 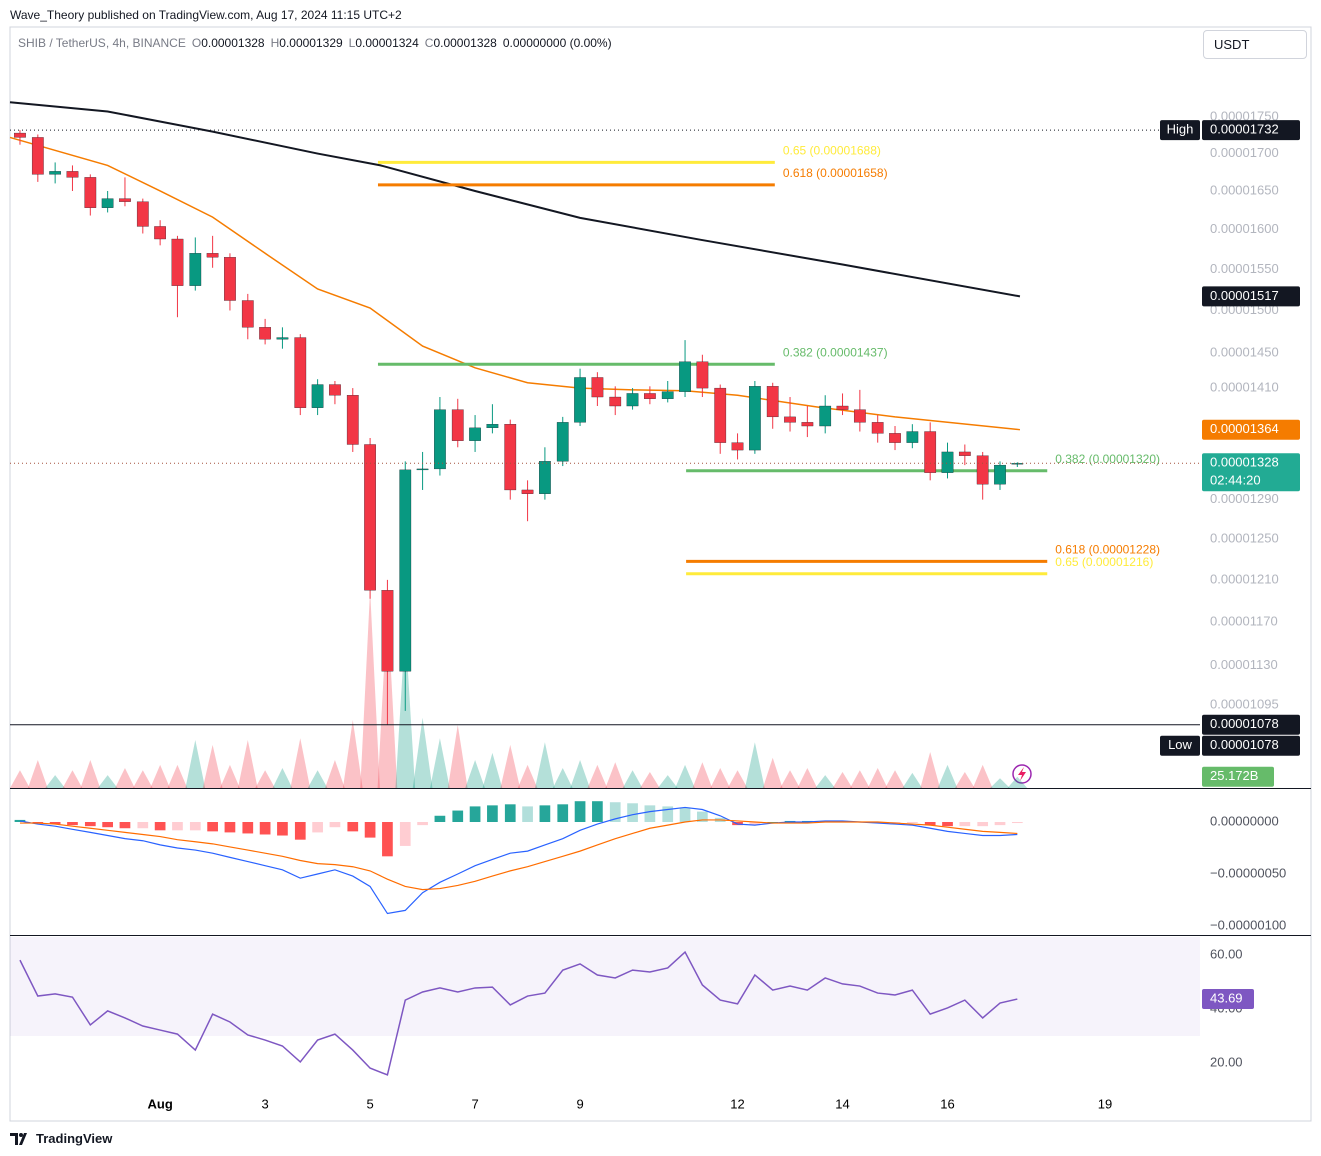 I want to click on y-tick-label: 0.00001700, so click(x=1244, y=152).